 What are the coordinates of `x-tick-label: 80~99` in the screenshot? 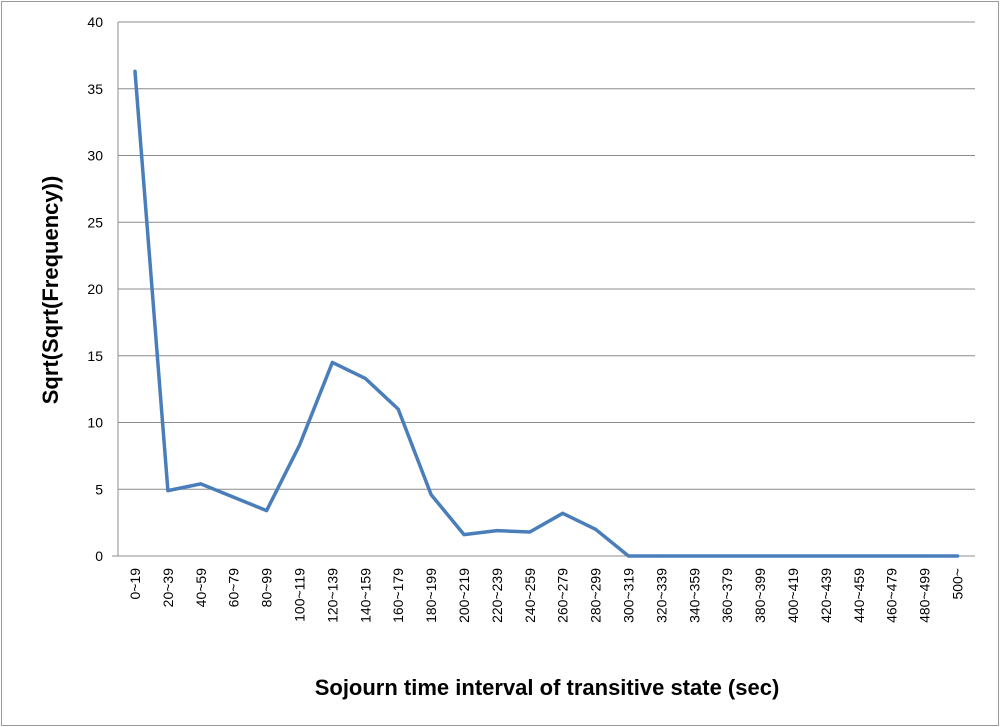 It's located at (267, 588).